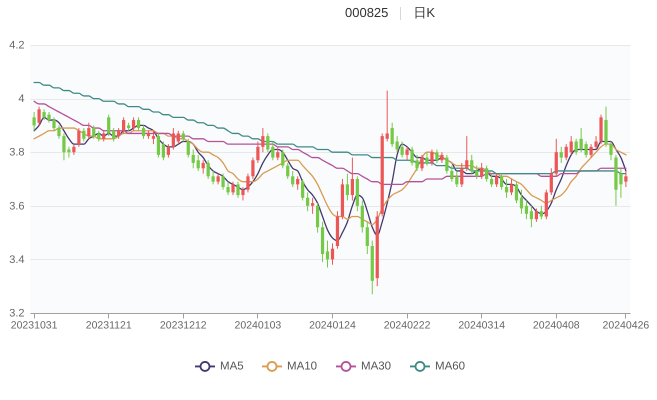  I want to click on legend-label: MA60, so click(450, 366).